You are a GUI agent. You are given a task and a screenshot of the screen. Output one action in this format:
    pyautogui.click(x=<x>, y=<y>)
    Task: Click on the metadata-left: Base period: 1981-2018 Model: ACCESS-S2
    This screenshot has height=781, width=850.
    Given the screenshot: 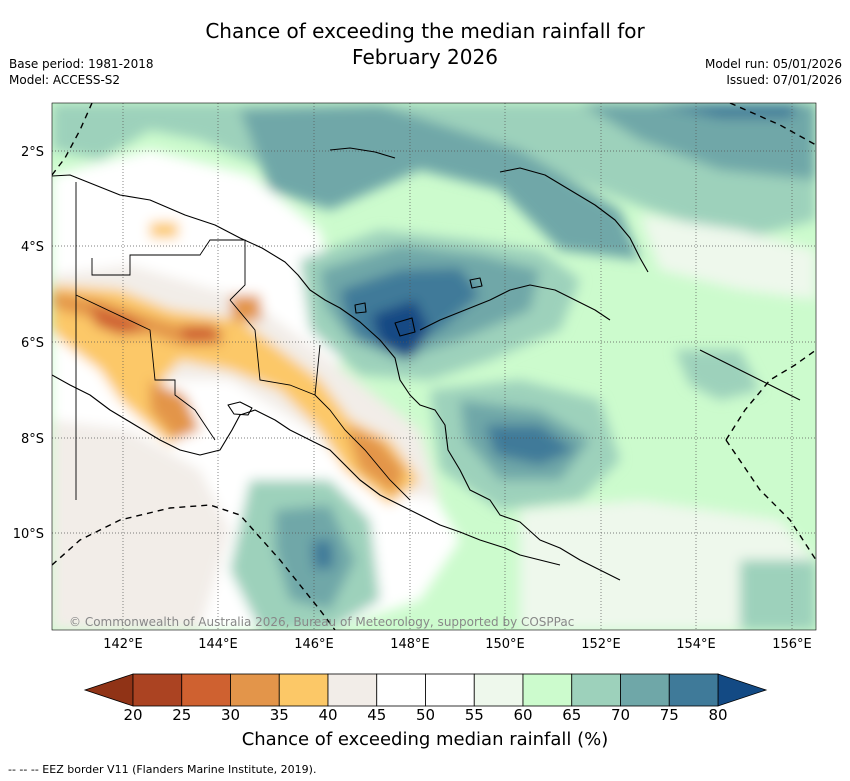 What is the action you would take?
    pyautogui.click(x=81, y=72)
    